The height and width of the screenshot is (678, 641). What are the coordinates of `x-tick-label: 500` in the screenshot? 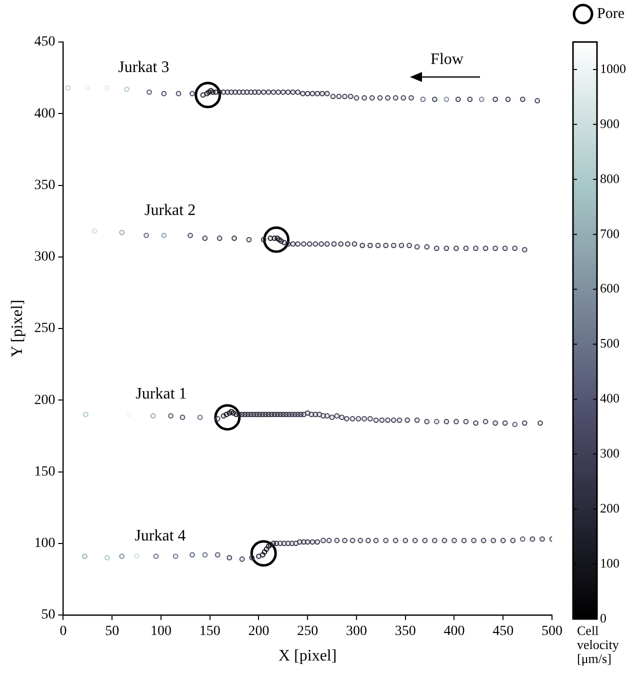 It's located at (552, 632).